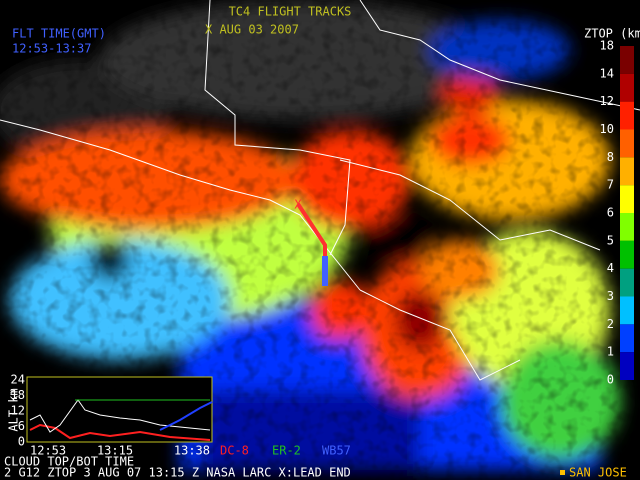  What do you see at coordinates (607, 129) in the screenshot?
I see `colorbar-label: 10` at bounding box center [607, 129].